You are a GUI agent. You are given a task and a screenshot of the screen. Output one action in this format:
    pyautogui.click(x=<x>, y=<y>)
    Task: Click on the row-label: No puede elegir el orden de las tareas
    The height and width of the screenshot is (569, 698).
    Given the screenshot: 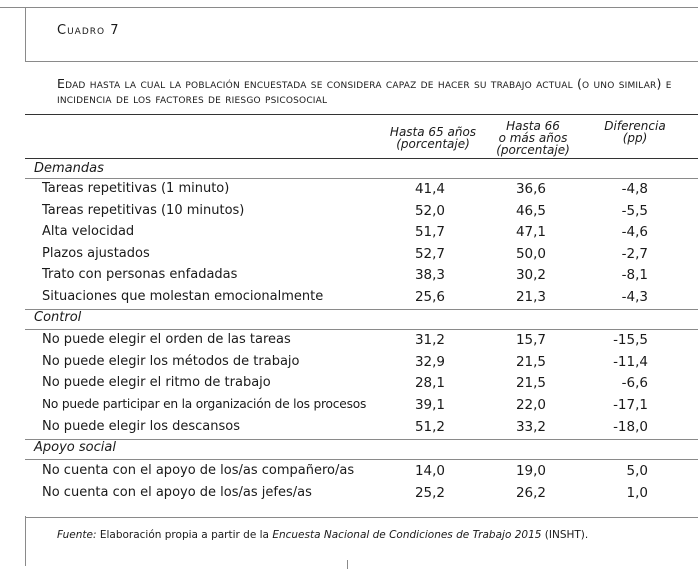 What is the action you would take?
    pyautogui.click(x=166, y=339)
    